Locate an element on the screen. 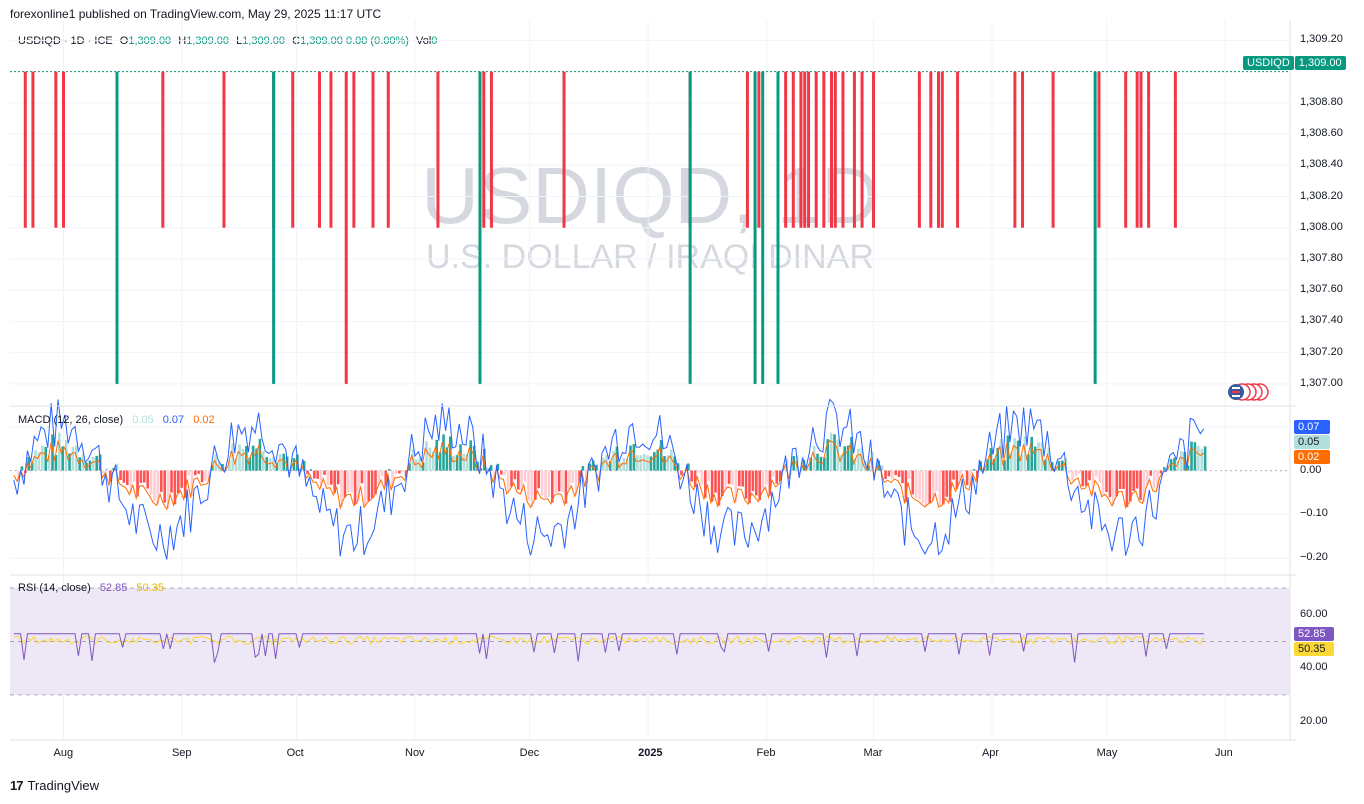 The image size is (1364, 804). macd-legend: MACD (12, 26, close) 0.05 0.07 0.02 is located at coordinates (116, 420).